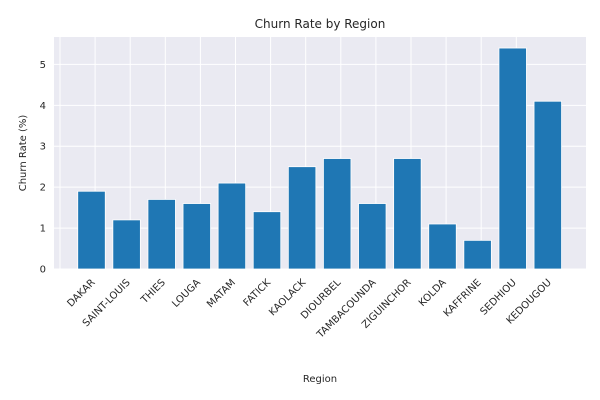 This screenshot has width=600, height=400. Describe the element at coordinates (43, 106) in the screenshot. I see `y-tick-label: 4` at that location.